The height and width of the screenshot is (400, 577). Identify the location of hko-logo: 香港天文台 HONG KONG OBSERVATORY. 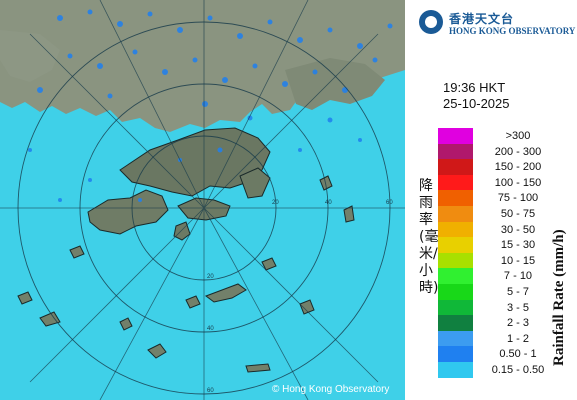
(495, 23).